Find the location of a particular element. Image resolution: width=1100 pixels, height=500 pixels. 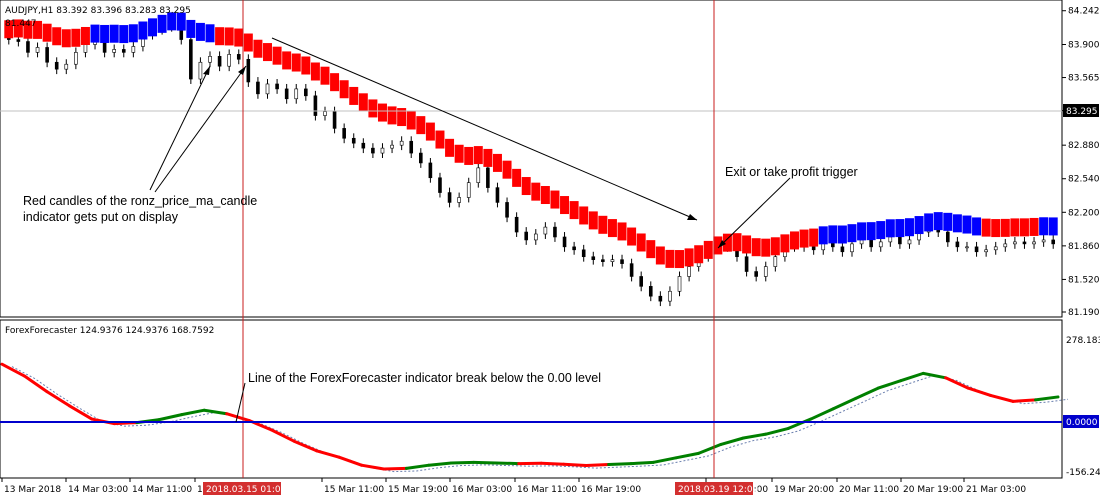

time-tick-label: 21 Mar 03:00 is located at coordinates (996, 490).